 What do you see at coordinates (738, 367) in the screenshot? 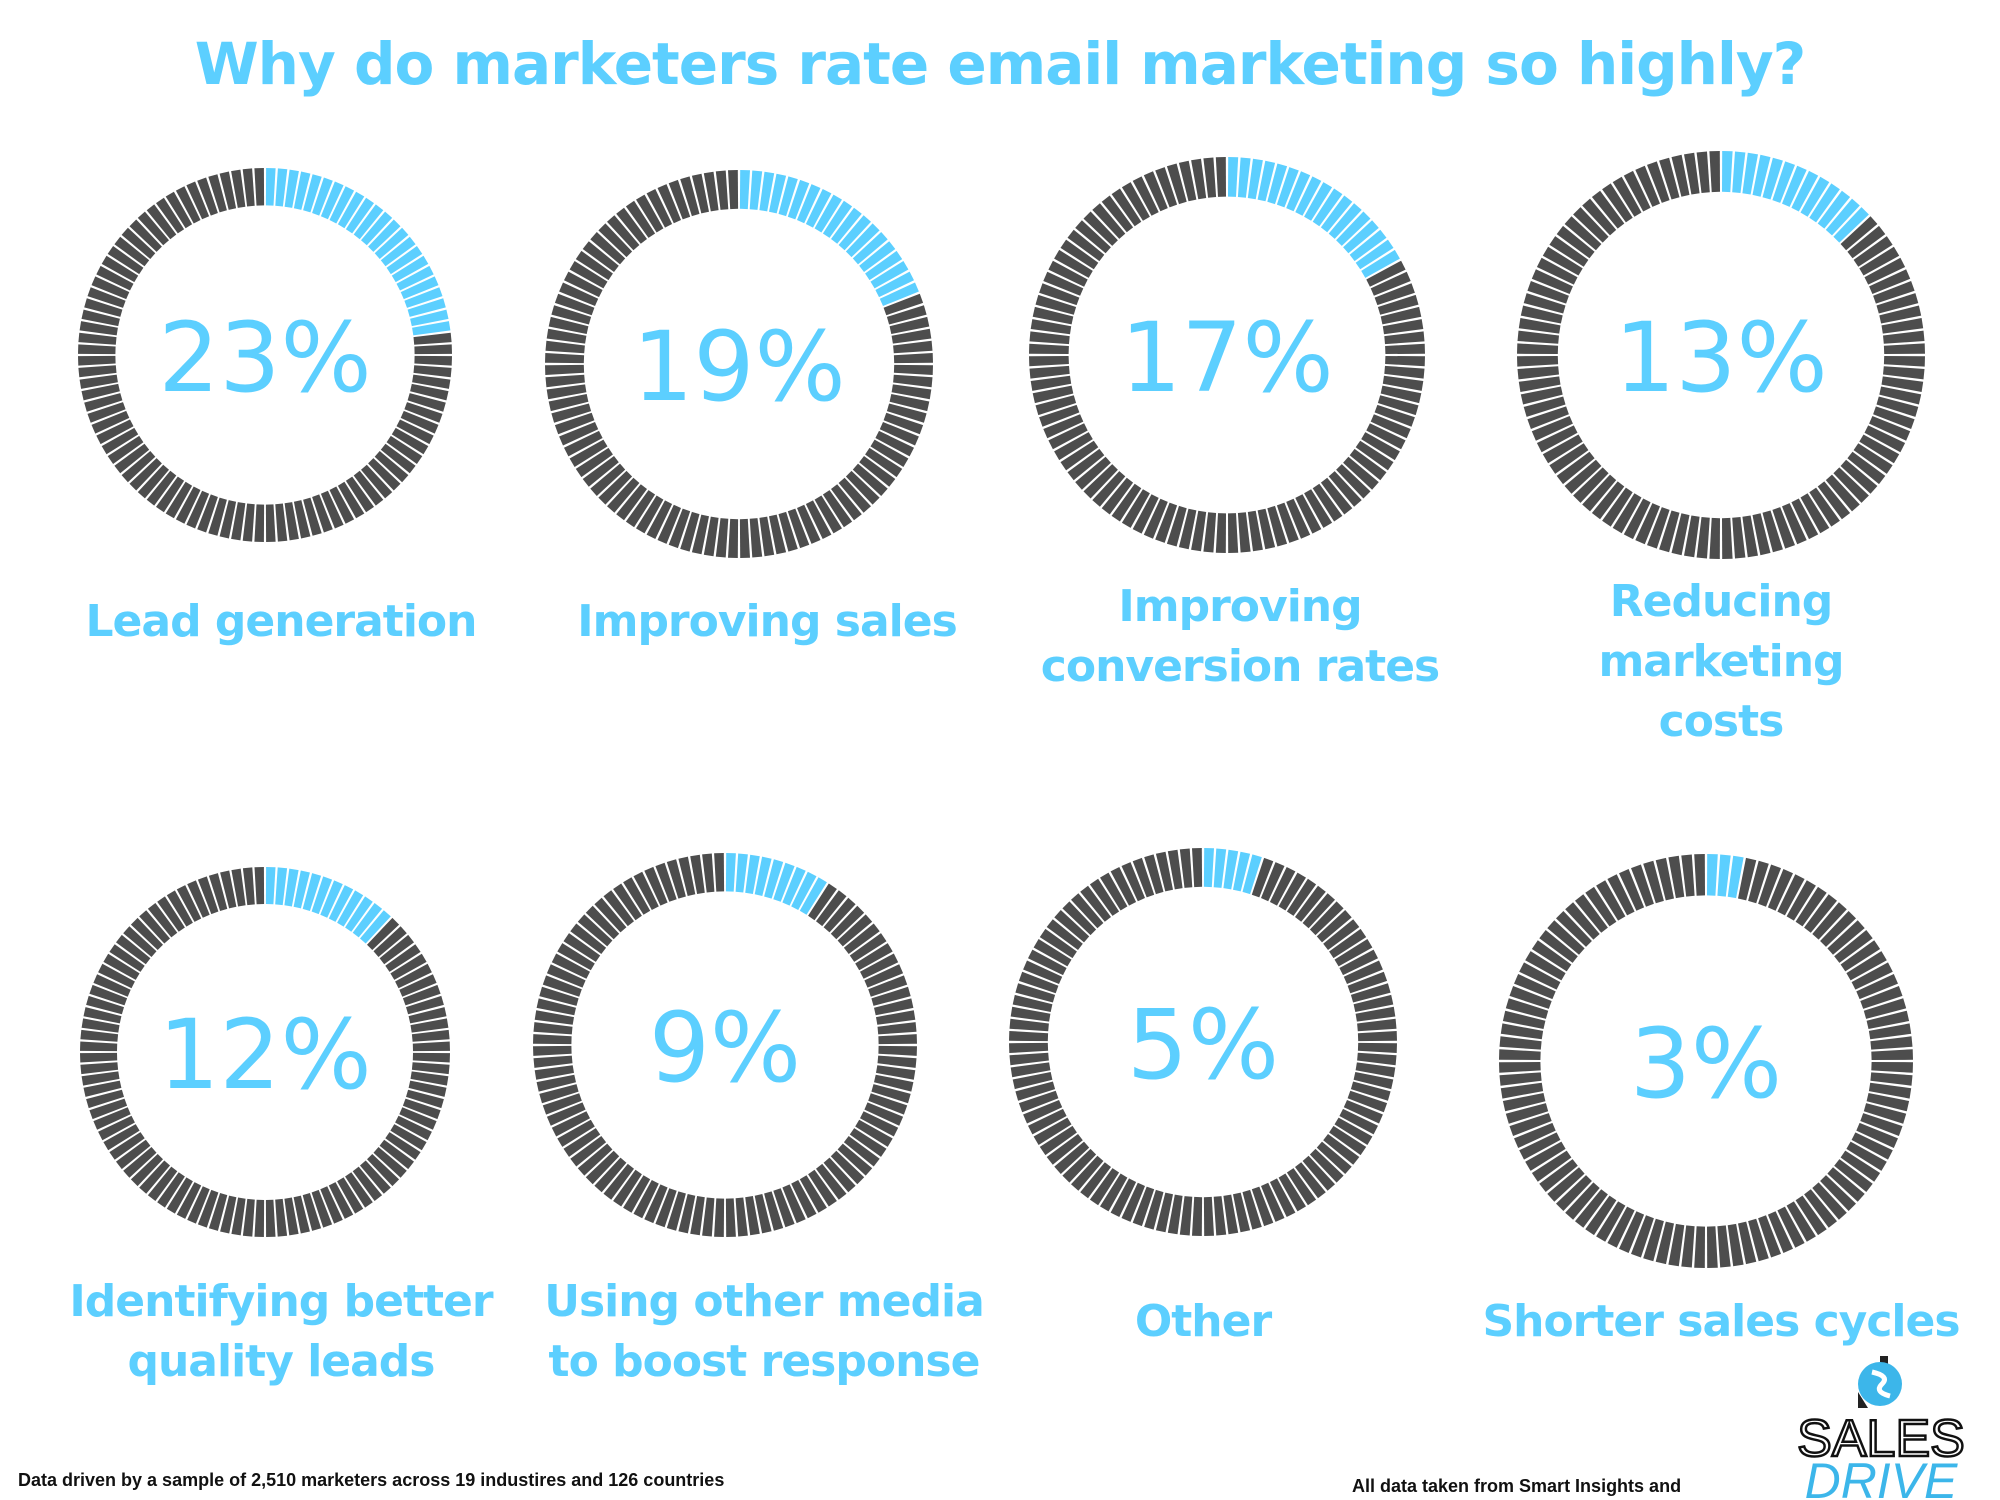
I see `value-label: 19%` at bounding box center [738, 367].